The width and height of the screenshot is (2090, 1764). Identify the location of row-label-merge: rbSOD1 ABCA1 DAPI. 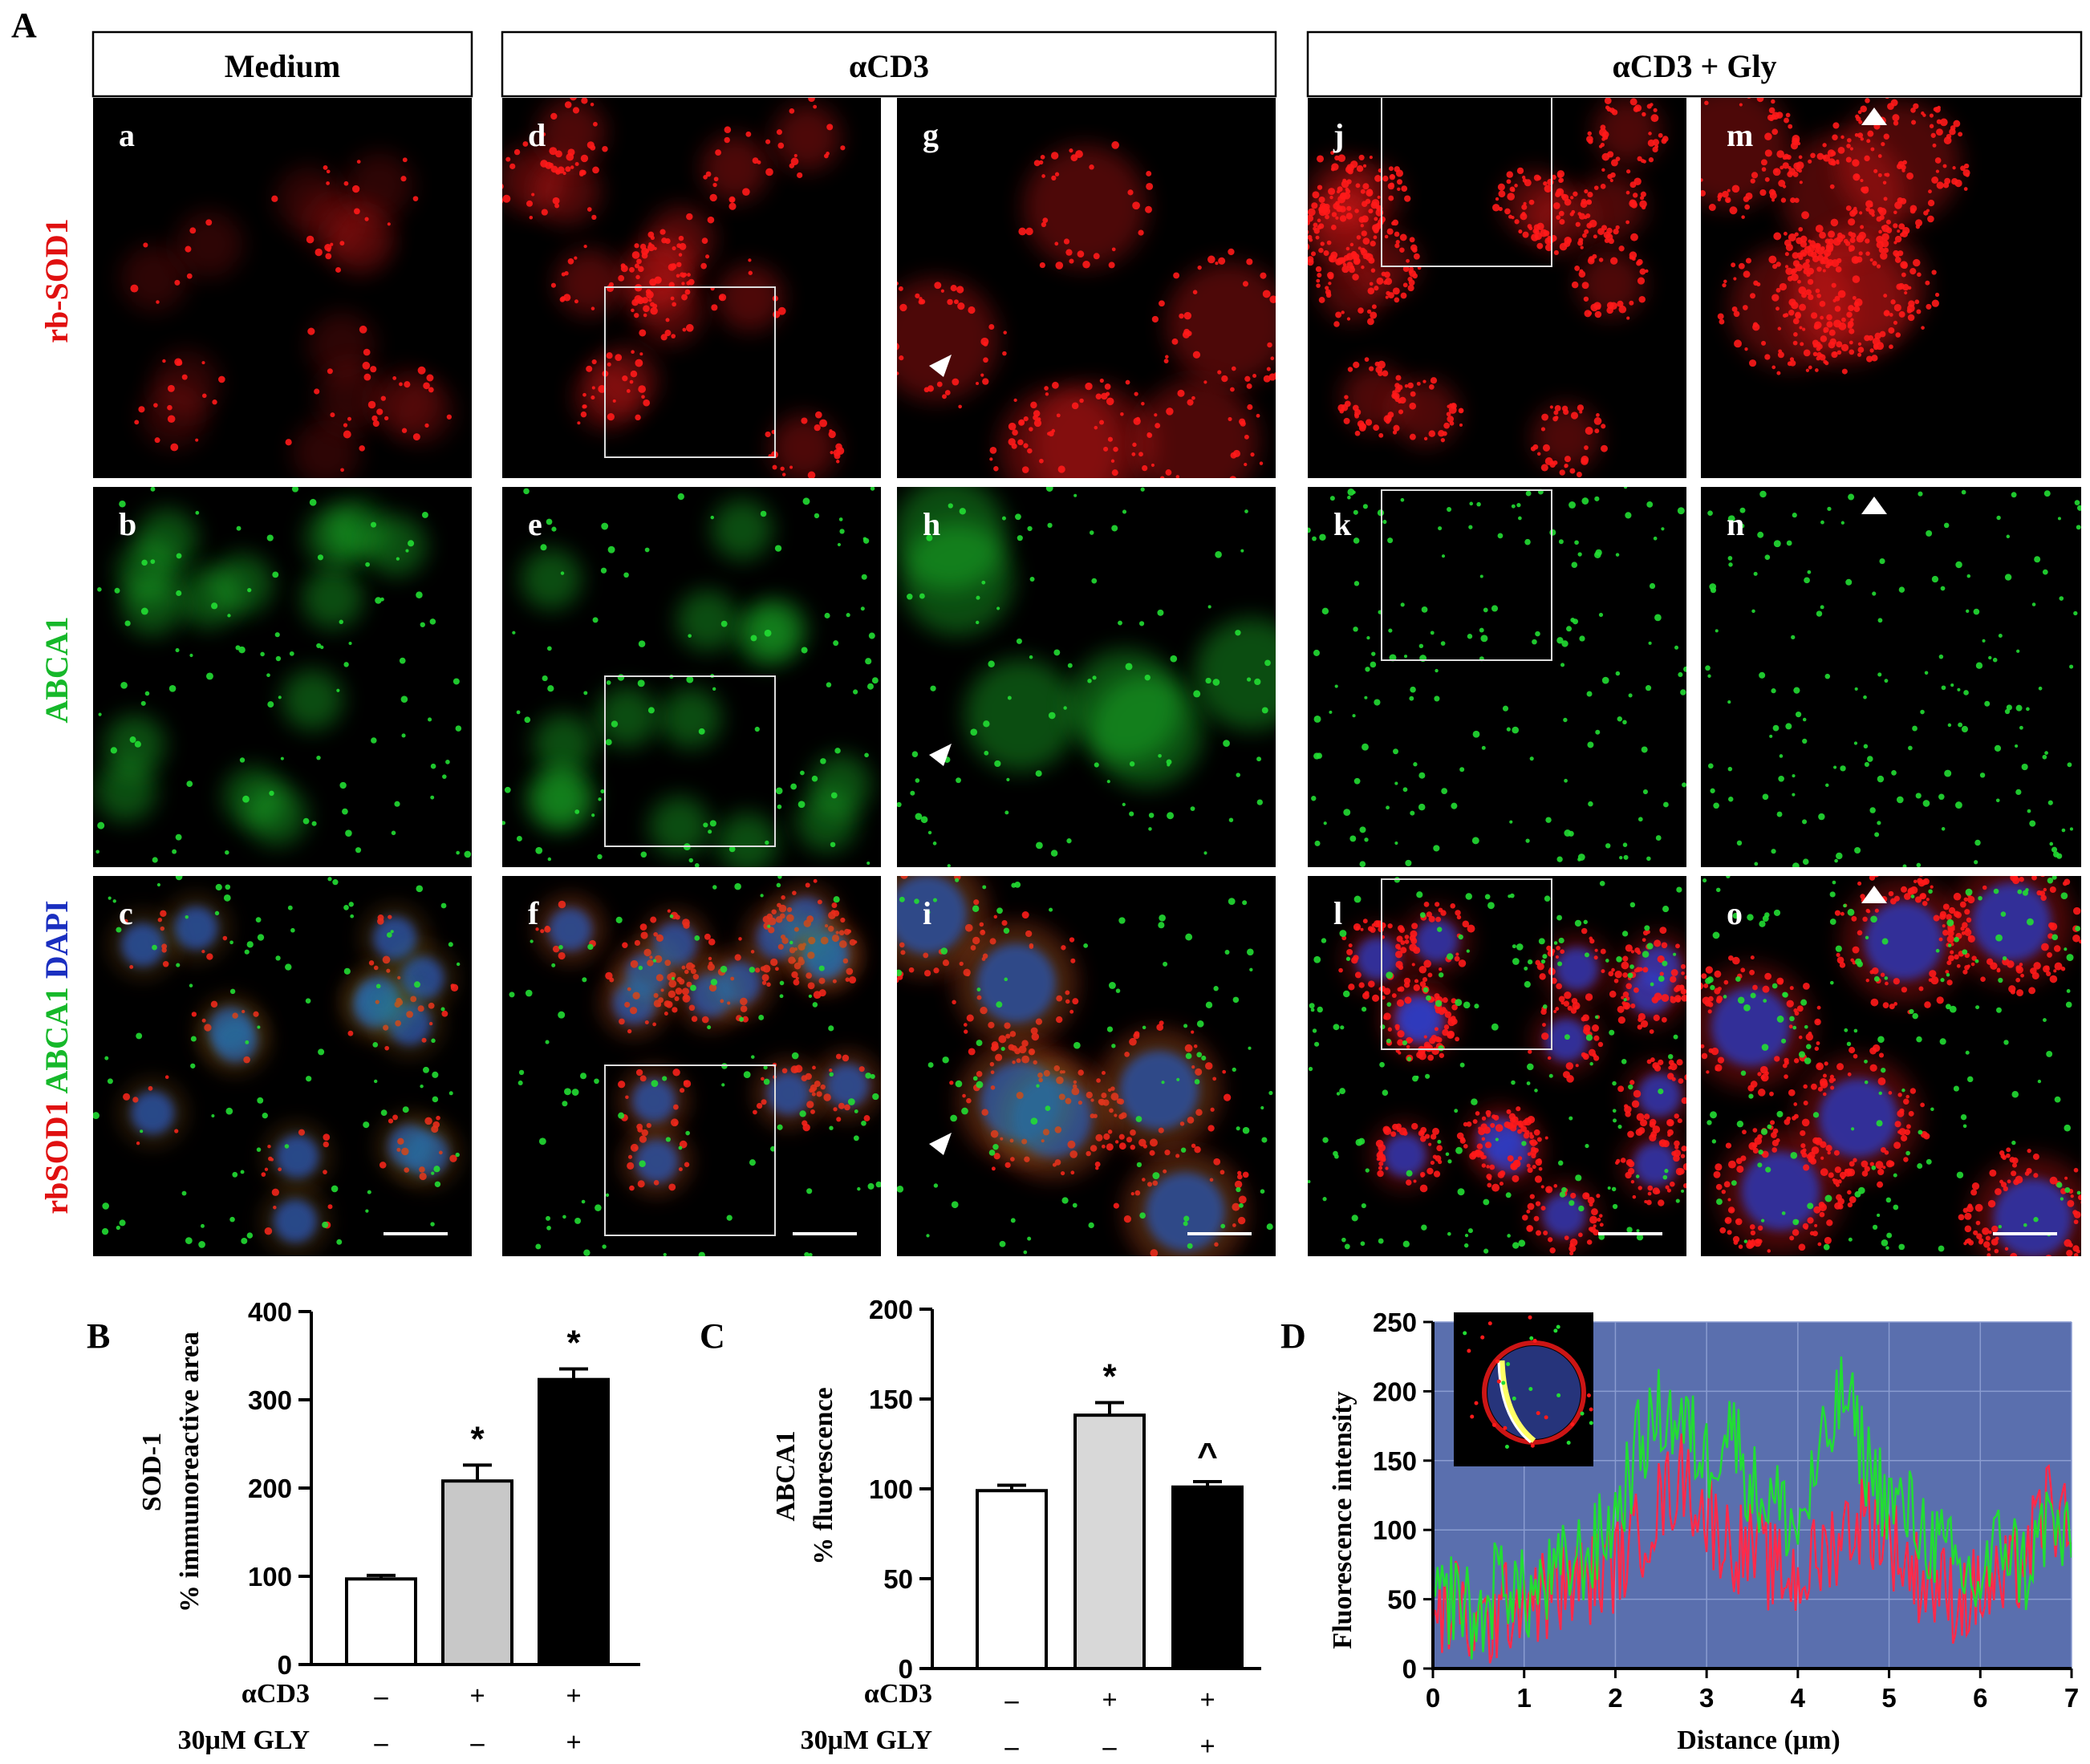
(57, 1057).